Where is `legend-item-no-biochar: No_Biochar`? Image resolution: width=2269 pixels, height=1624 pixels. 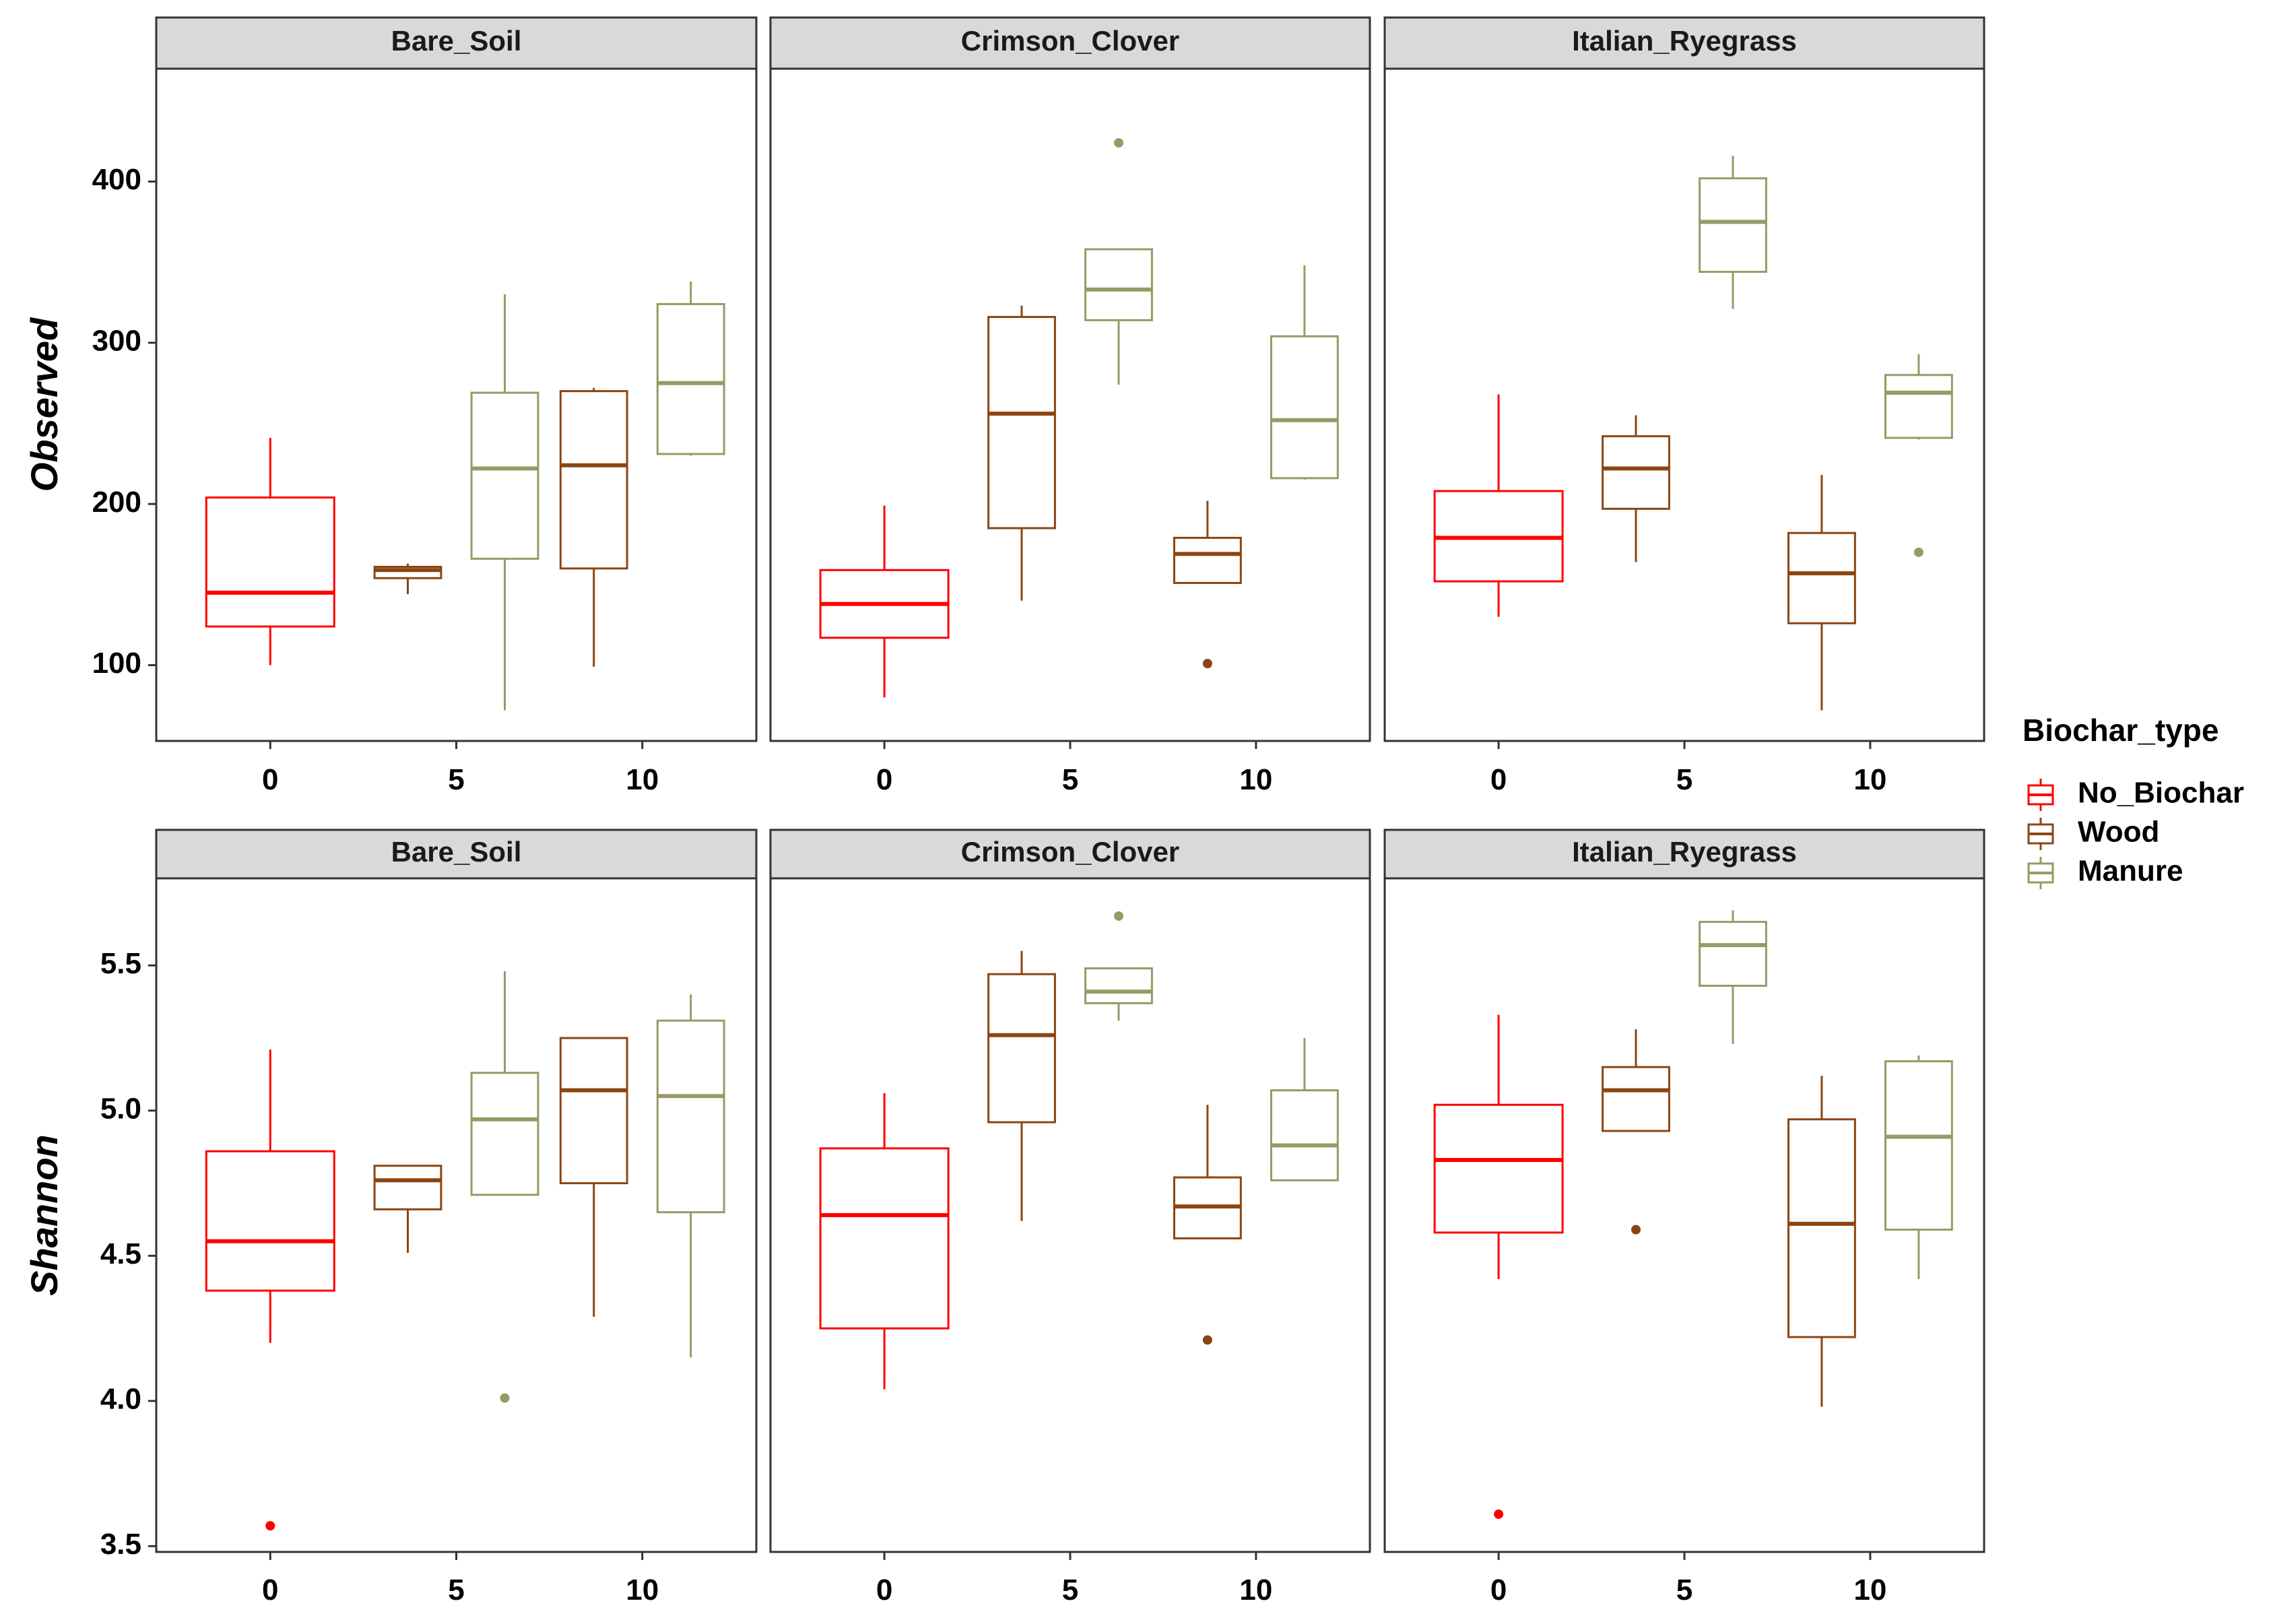
legend-item-no-biochar: No_Biochar is located at coordinates (2136, 794).